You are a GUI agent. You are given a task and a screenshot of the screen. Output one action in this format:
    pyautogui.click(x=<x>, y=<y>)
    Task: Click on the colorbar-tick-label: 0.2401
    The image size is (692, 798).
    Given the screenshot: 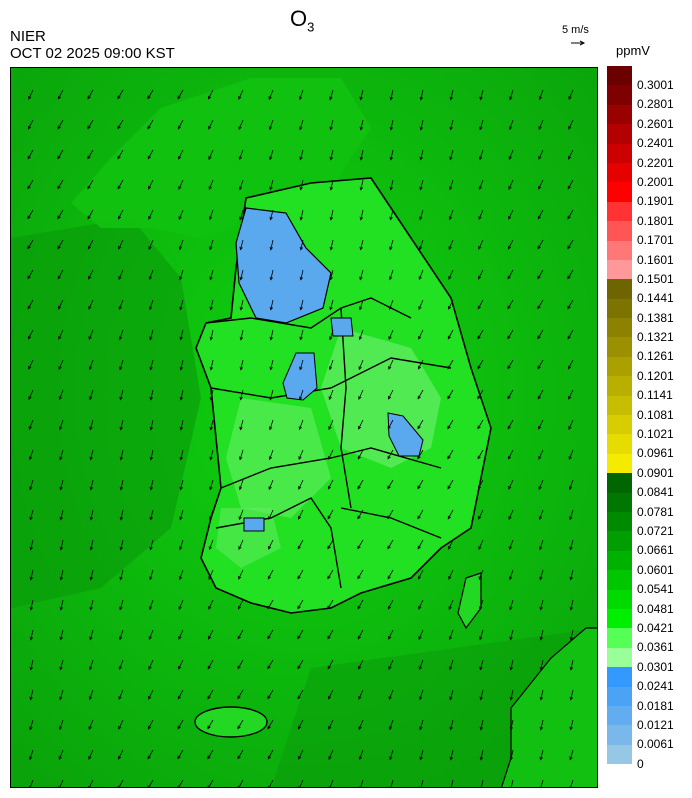 What is the action you would take?
    pyautogui.click(x=655, y=143)
    